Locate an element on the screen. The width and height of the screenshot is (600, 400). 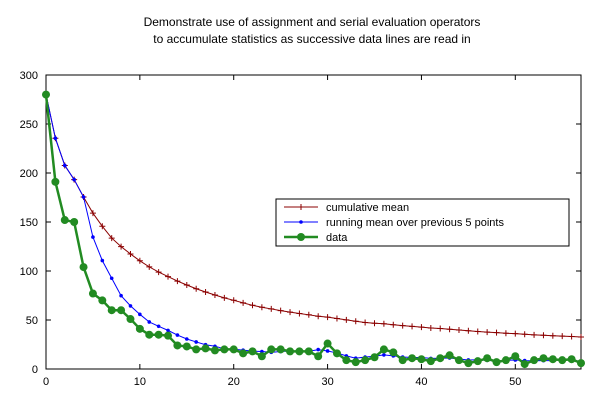
y-tick-label: 0 is located at coordinates (35, 370).